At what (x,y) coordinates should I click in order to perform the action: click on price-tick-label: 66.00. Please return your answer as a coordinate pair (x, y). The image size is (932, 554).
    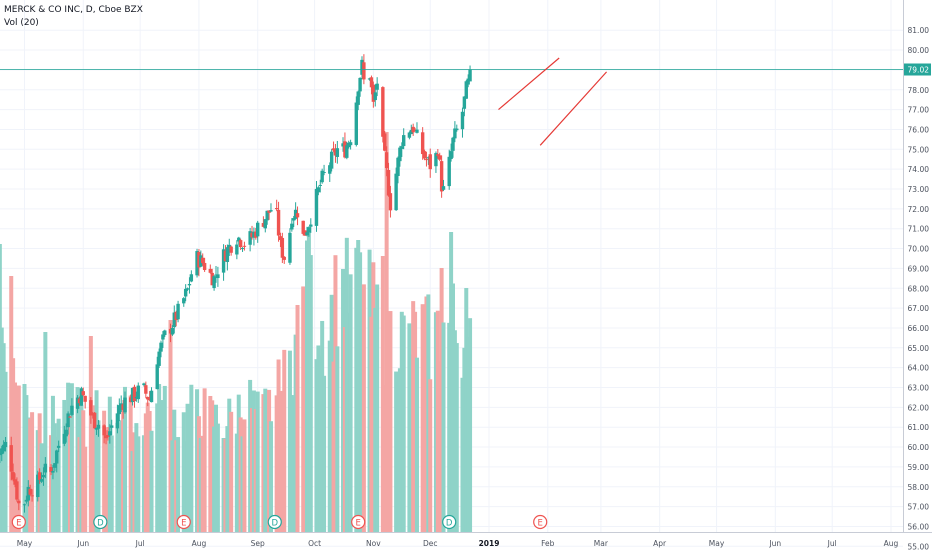
    Looking at the image, I should click on (919, 328).